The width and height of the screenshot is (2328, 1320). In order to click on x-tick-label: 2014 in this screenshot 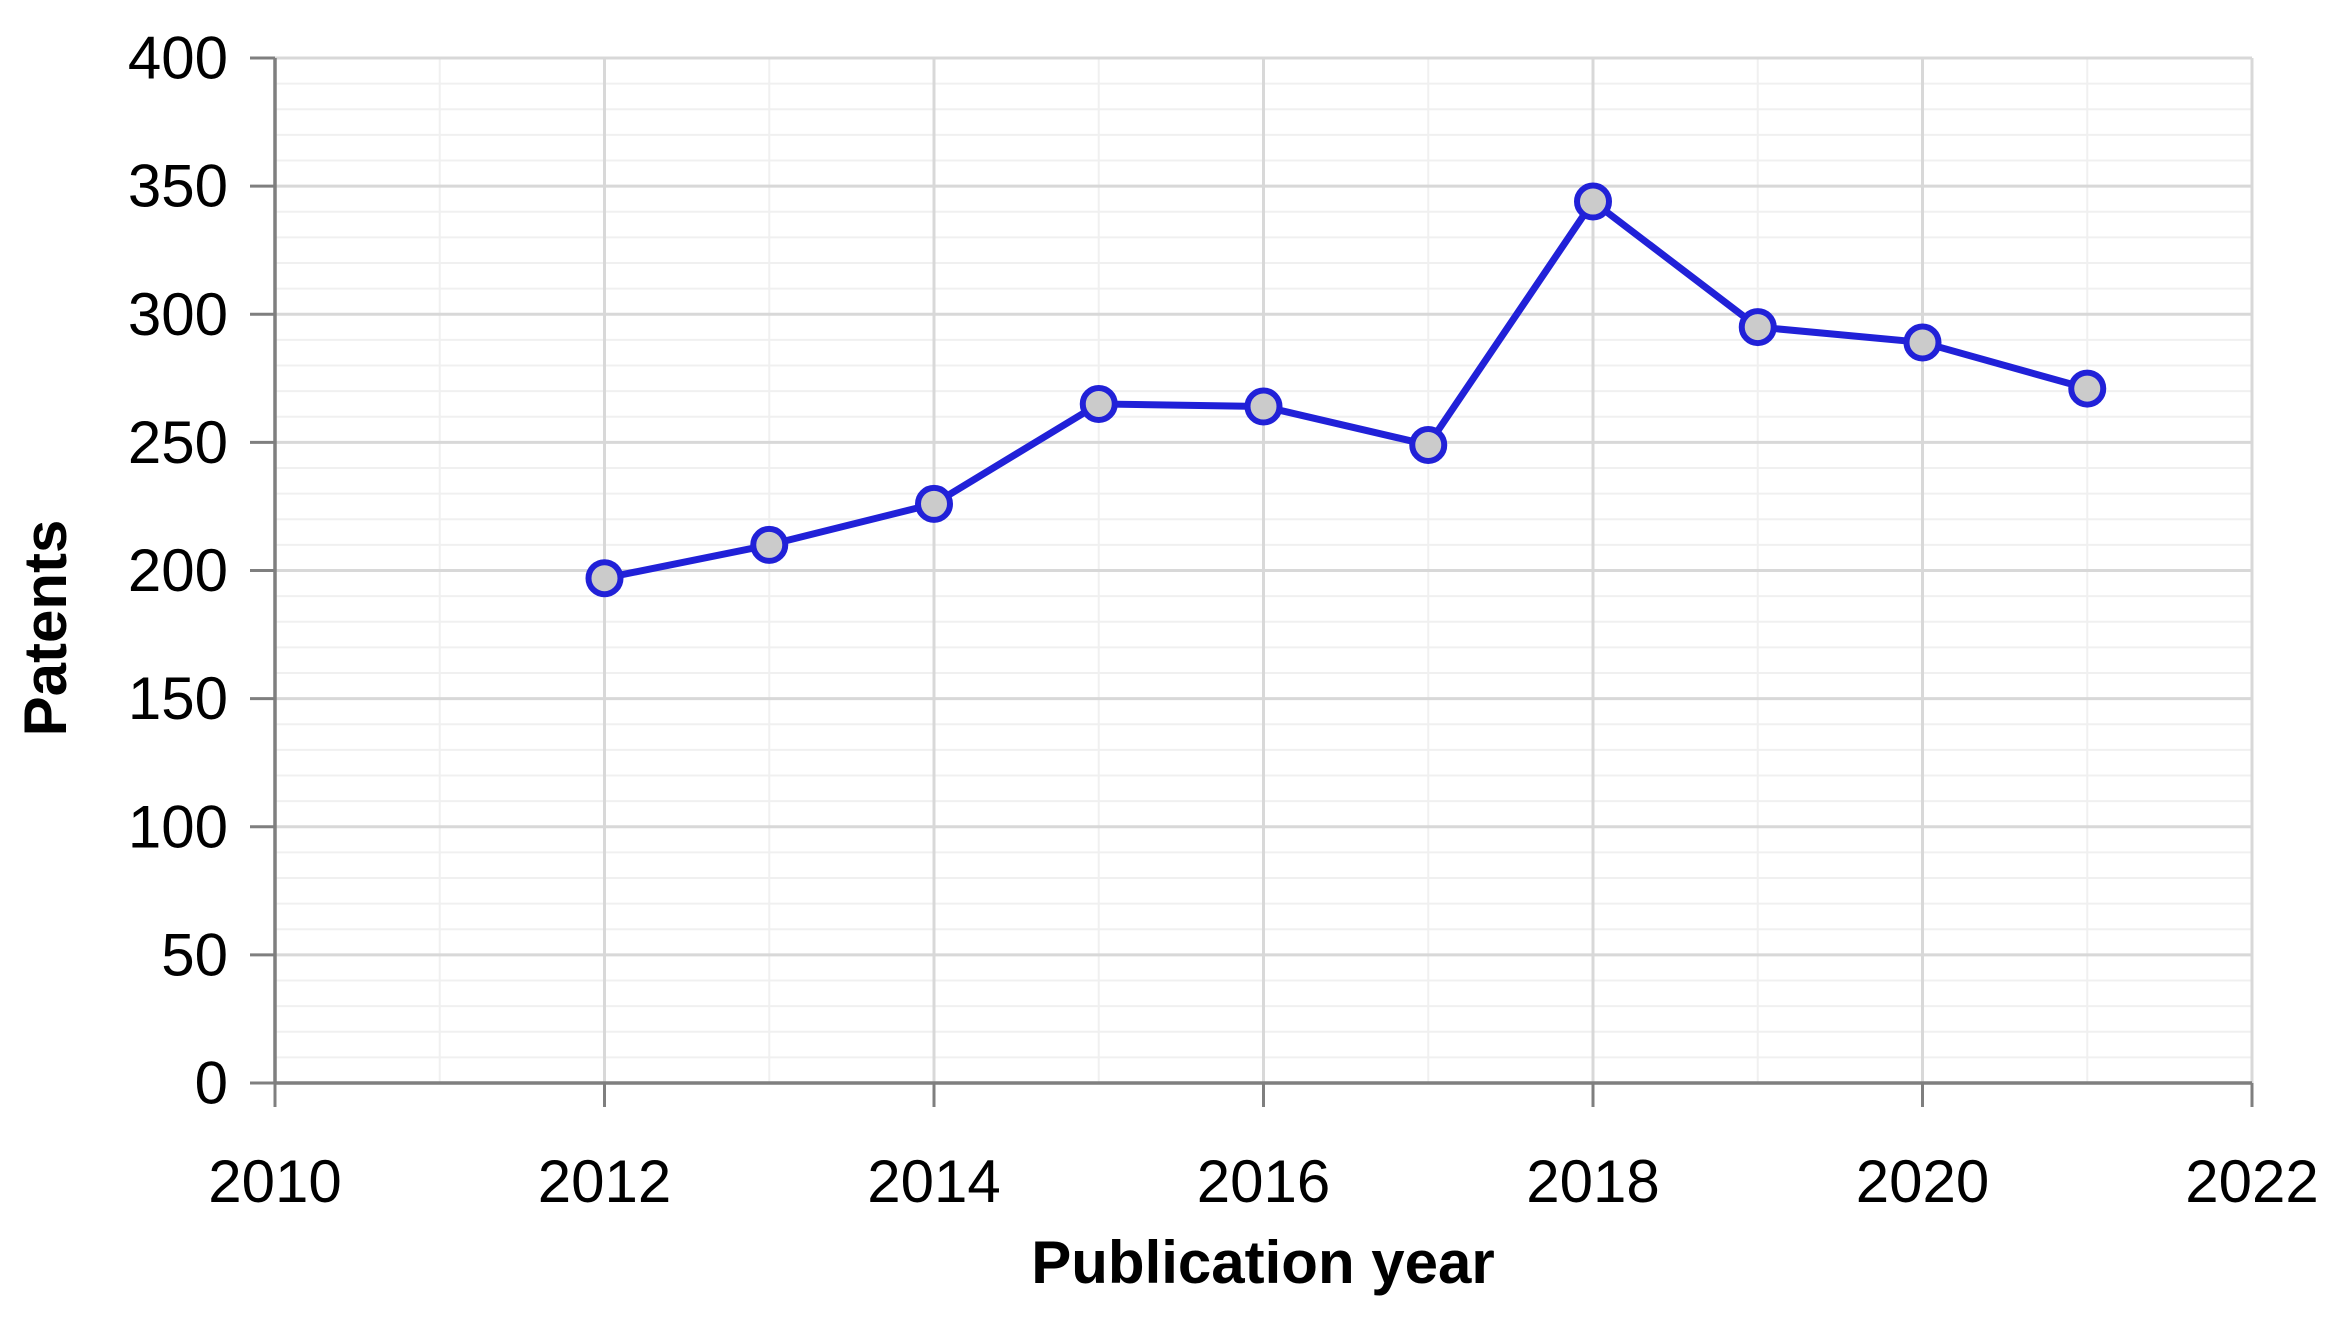, I will do `click(933, 1181)`.